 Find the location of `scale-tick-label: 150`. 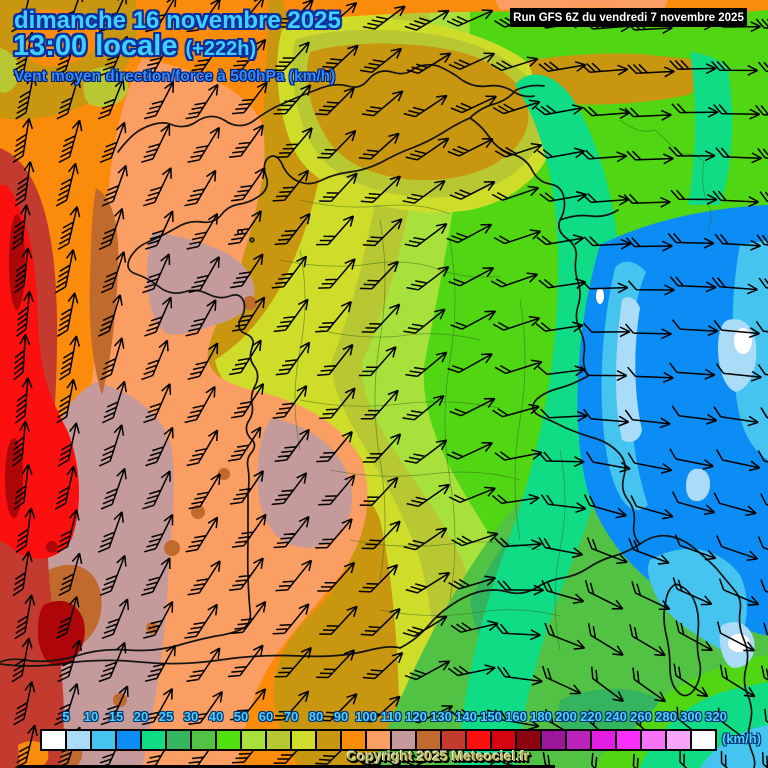

scale-tick-label: 150 is located at coordinates (491, 716).